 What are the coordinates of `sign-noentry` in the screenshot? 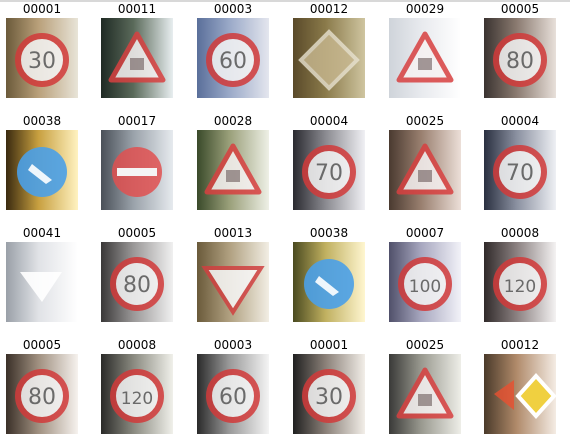 It's located at (137, 172).